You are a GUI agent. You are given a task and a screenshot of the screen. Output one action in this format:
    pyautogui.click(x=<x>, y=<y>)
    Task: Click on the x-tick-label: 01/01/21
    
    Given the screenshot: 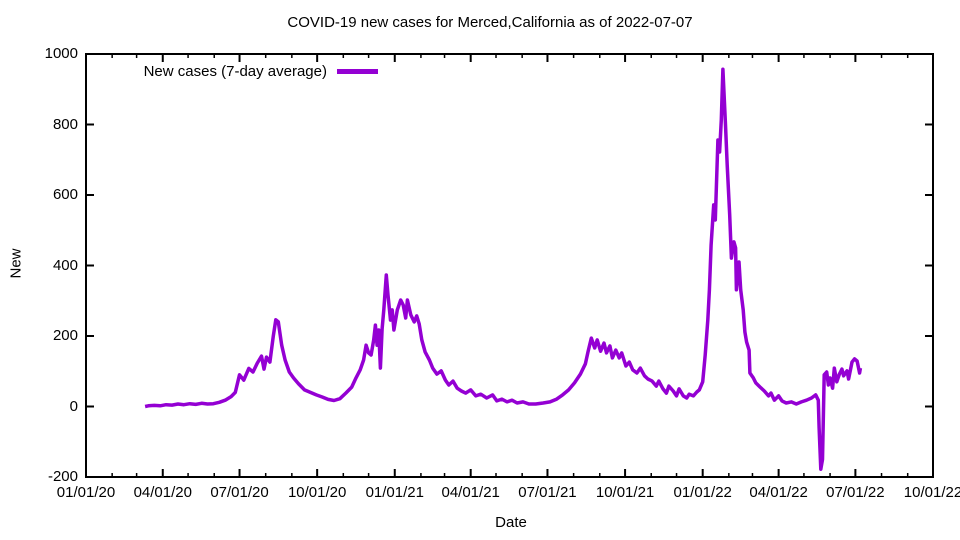 What is the action you would take?
    pyautogui.click(x=394, y=492)
    